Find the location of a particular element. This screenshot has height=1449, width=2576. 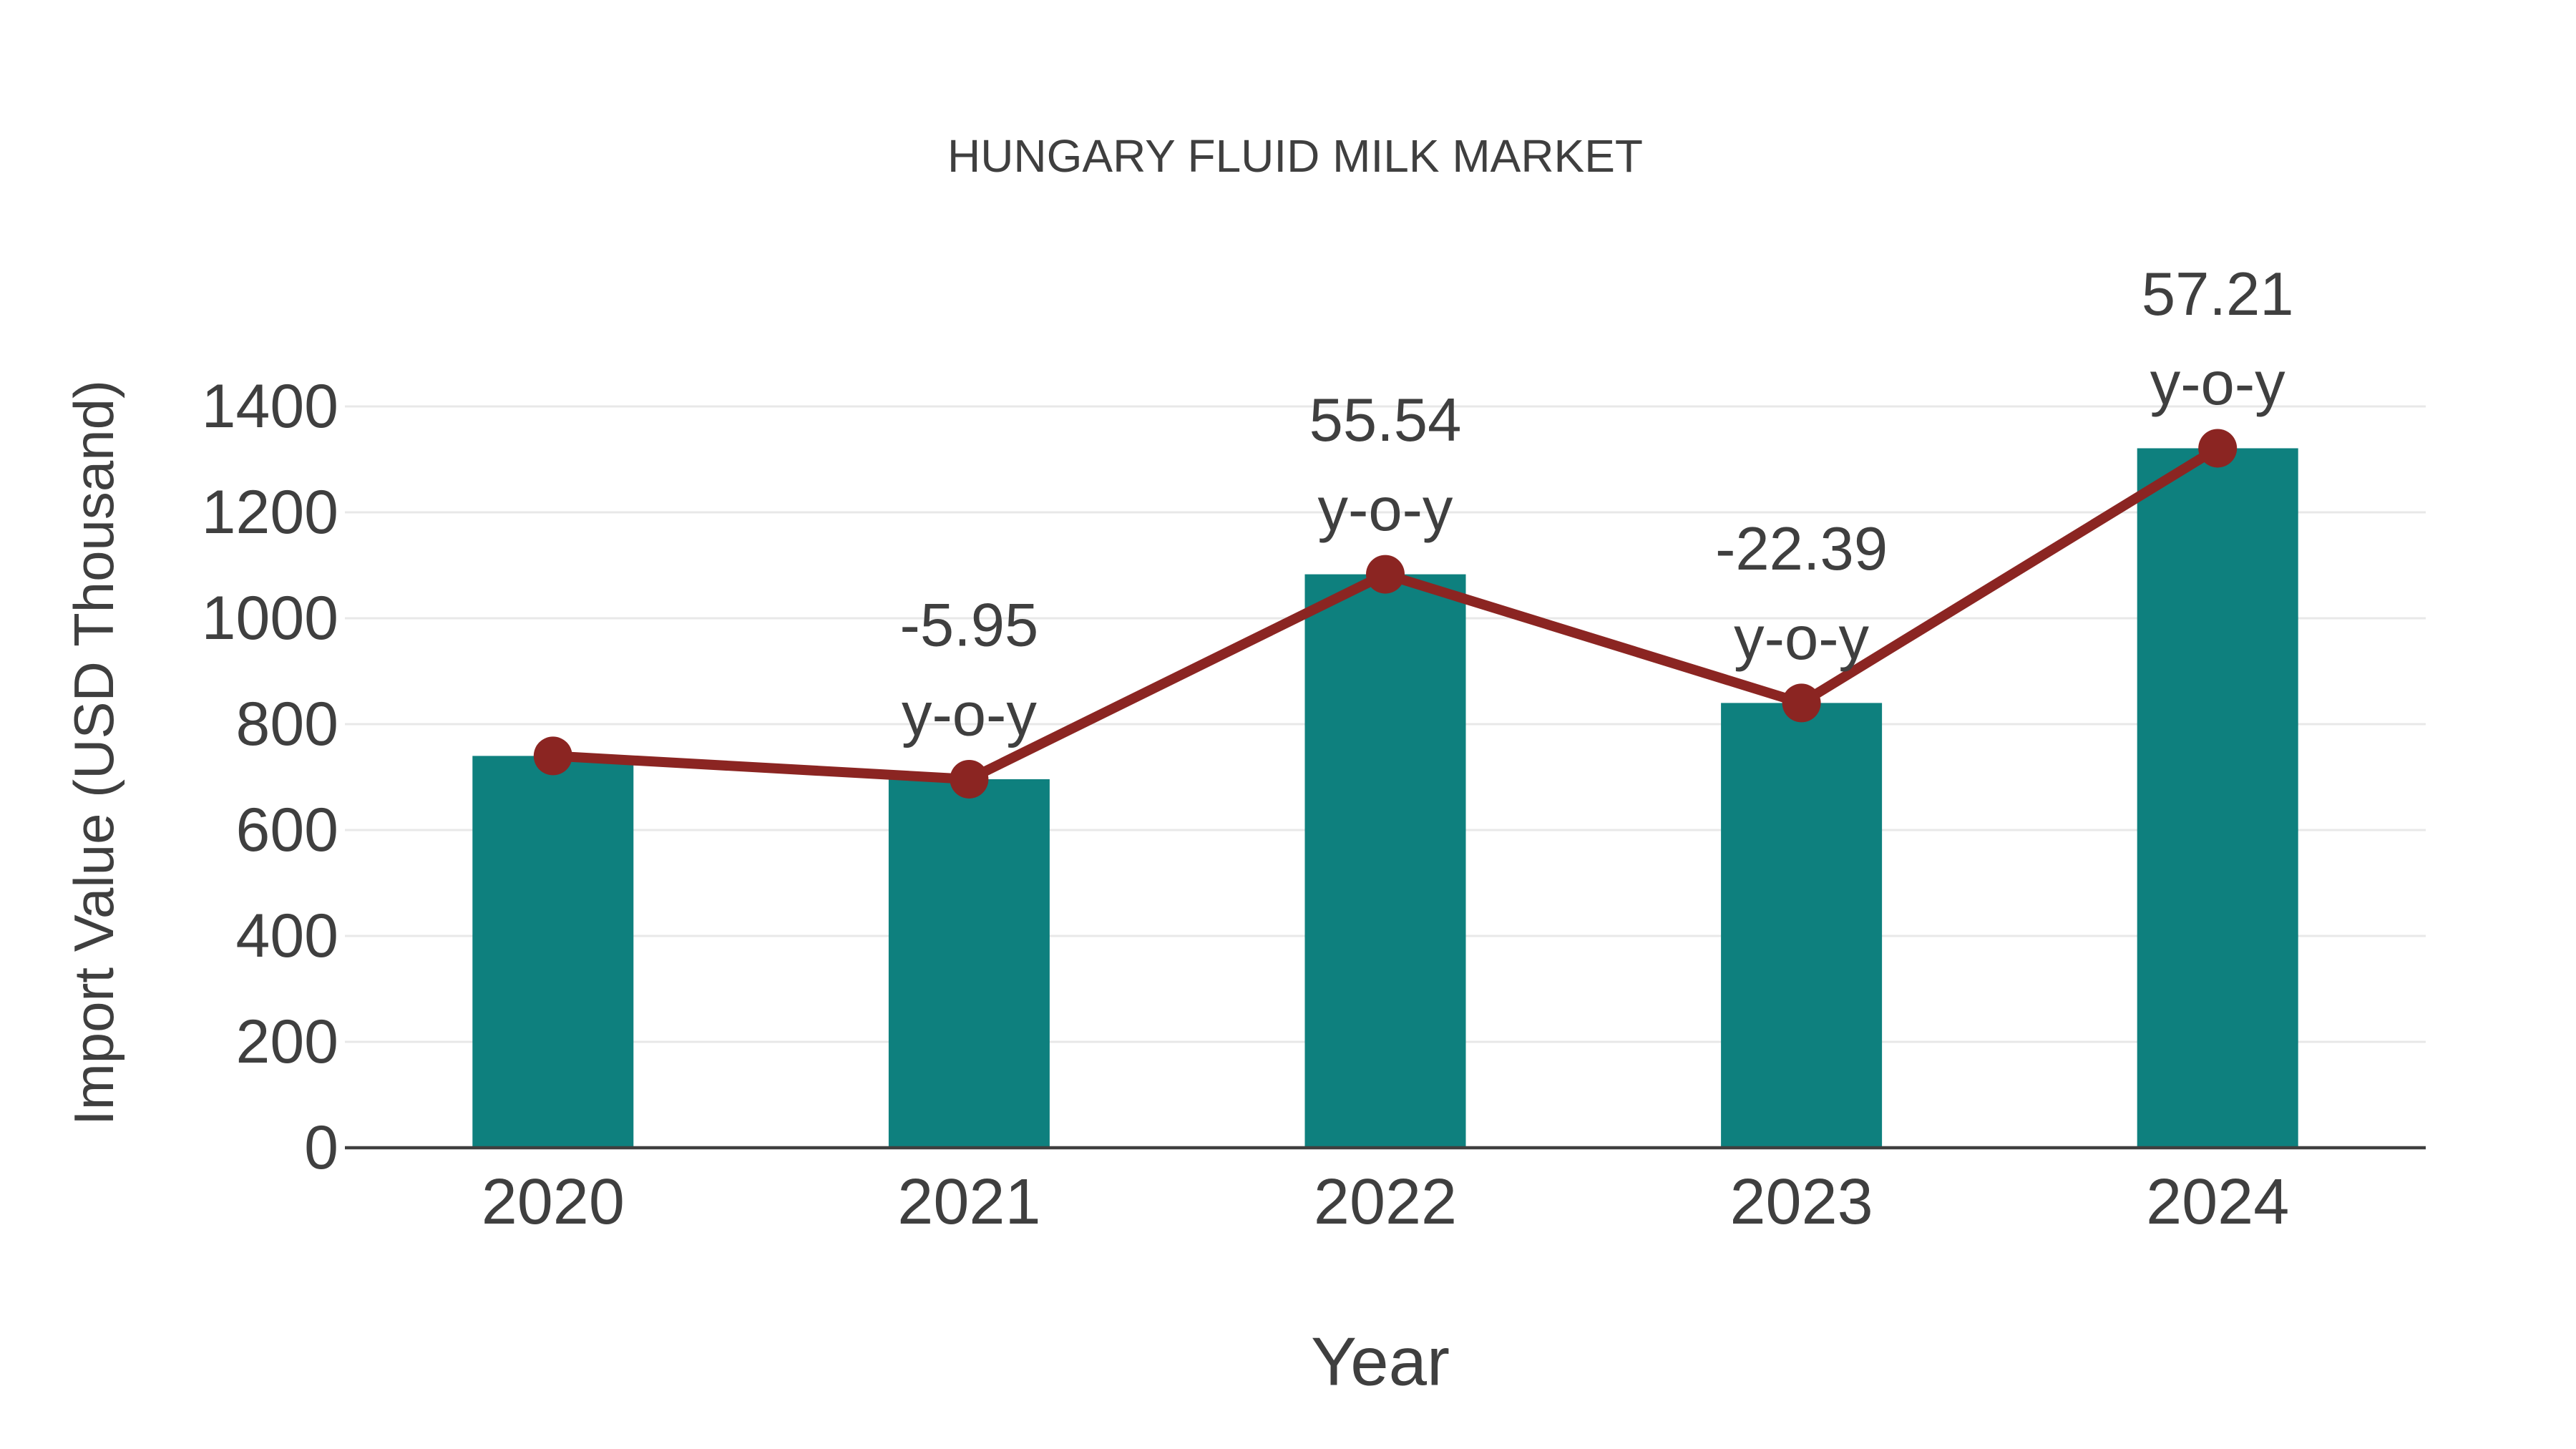

bar-2020 is located at coordinates (553, 952).